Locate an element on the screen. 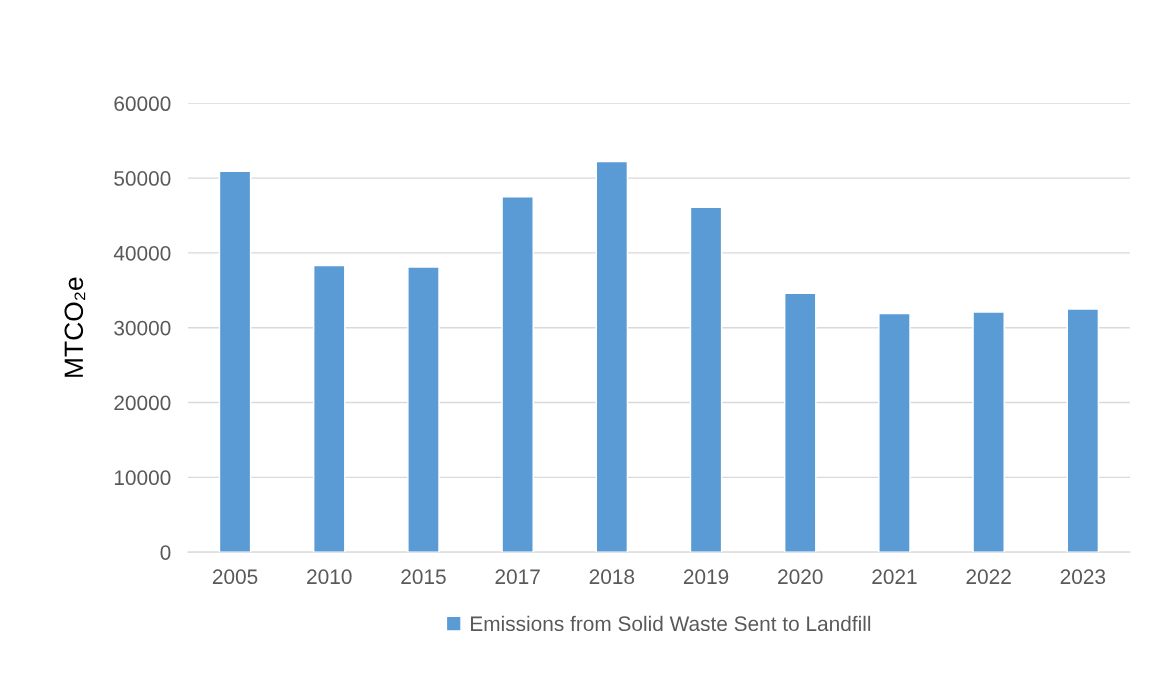 The image size is (1153, 675). x-tick-label: 2020 is located at coordinates (800, 577).